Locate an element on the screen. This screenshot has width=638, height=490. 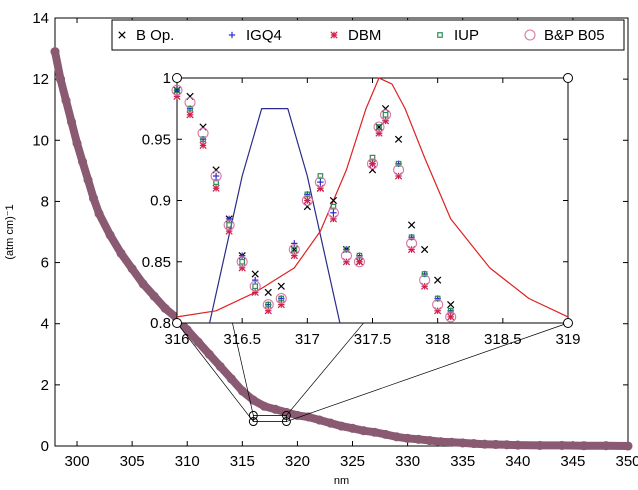
legend: B Op. IGQ4 DBM IUP B&P B05 is located at coordinates (368, 35).